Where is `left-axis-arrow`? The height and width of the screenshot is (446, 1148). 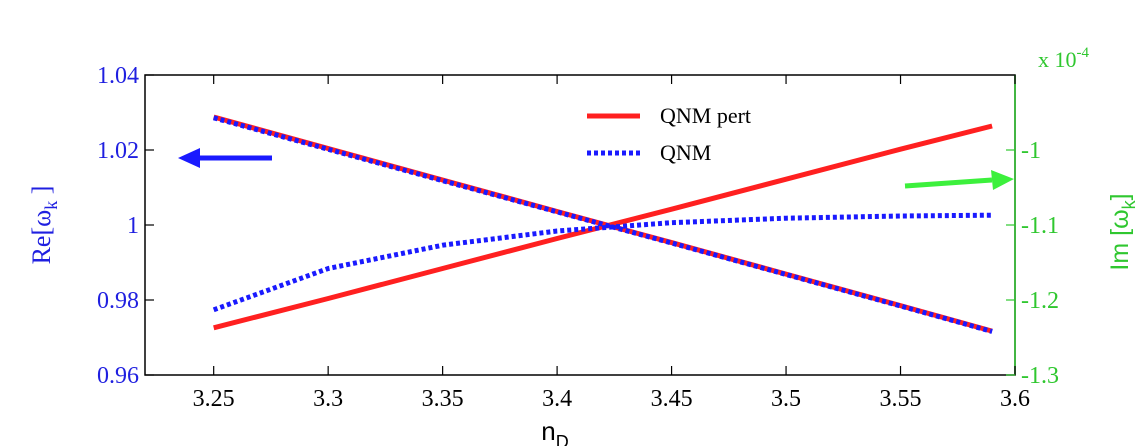
left-axis-arrow is located at coordinates (225, 158).